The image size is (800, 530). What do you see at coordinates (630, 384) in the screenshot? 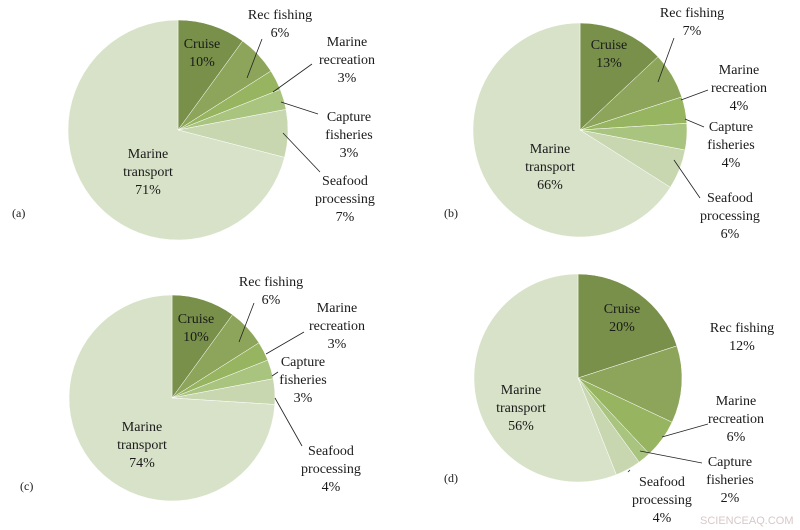
I see `pie-slice-rec-fishing` at bounding box center [630, 384].